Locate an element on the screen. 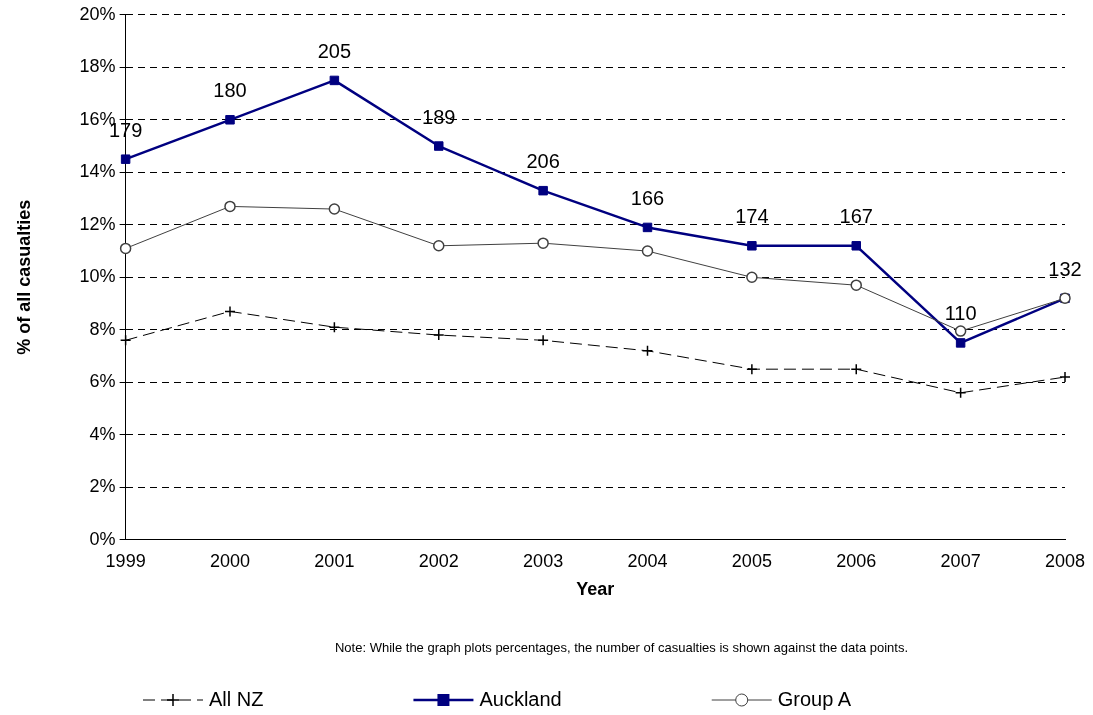 The image size is (1093, 715). x-axis-title: Year is located at coordinates (595, 589).